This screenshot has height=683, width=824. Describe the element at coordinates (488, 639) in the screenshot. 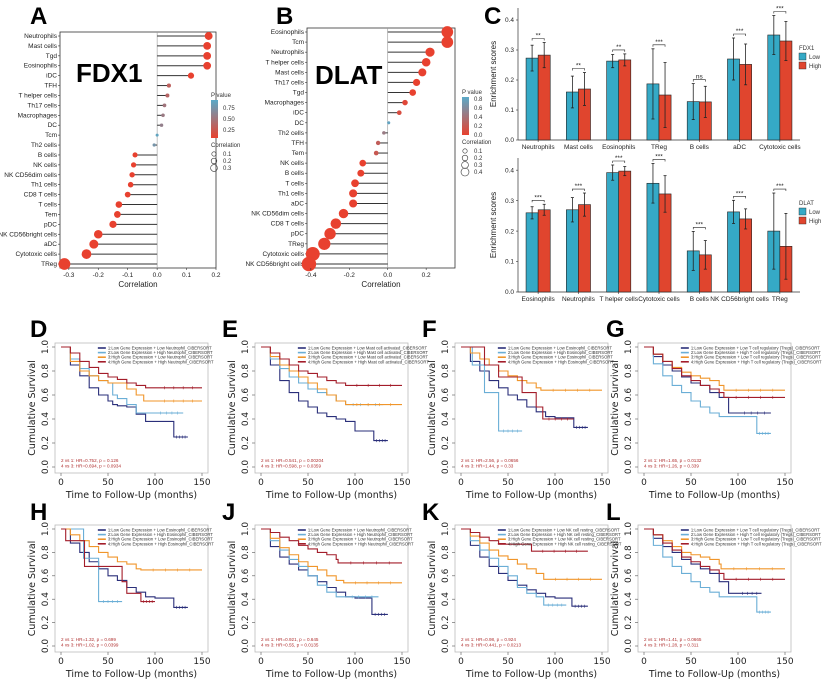

I see `hr-stat-1: 2 vs 1: HR=0.98, p = 0.924` at that location.